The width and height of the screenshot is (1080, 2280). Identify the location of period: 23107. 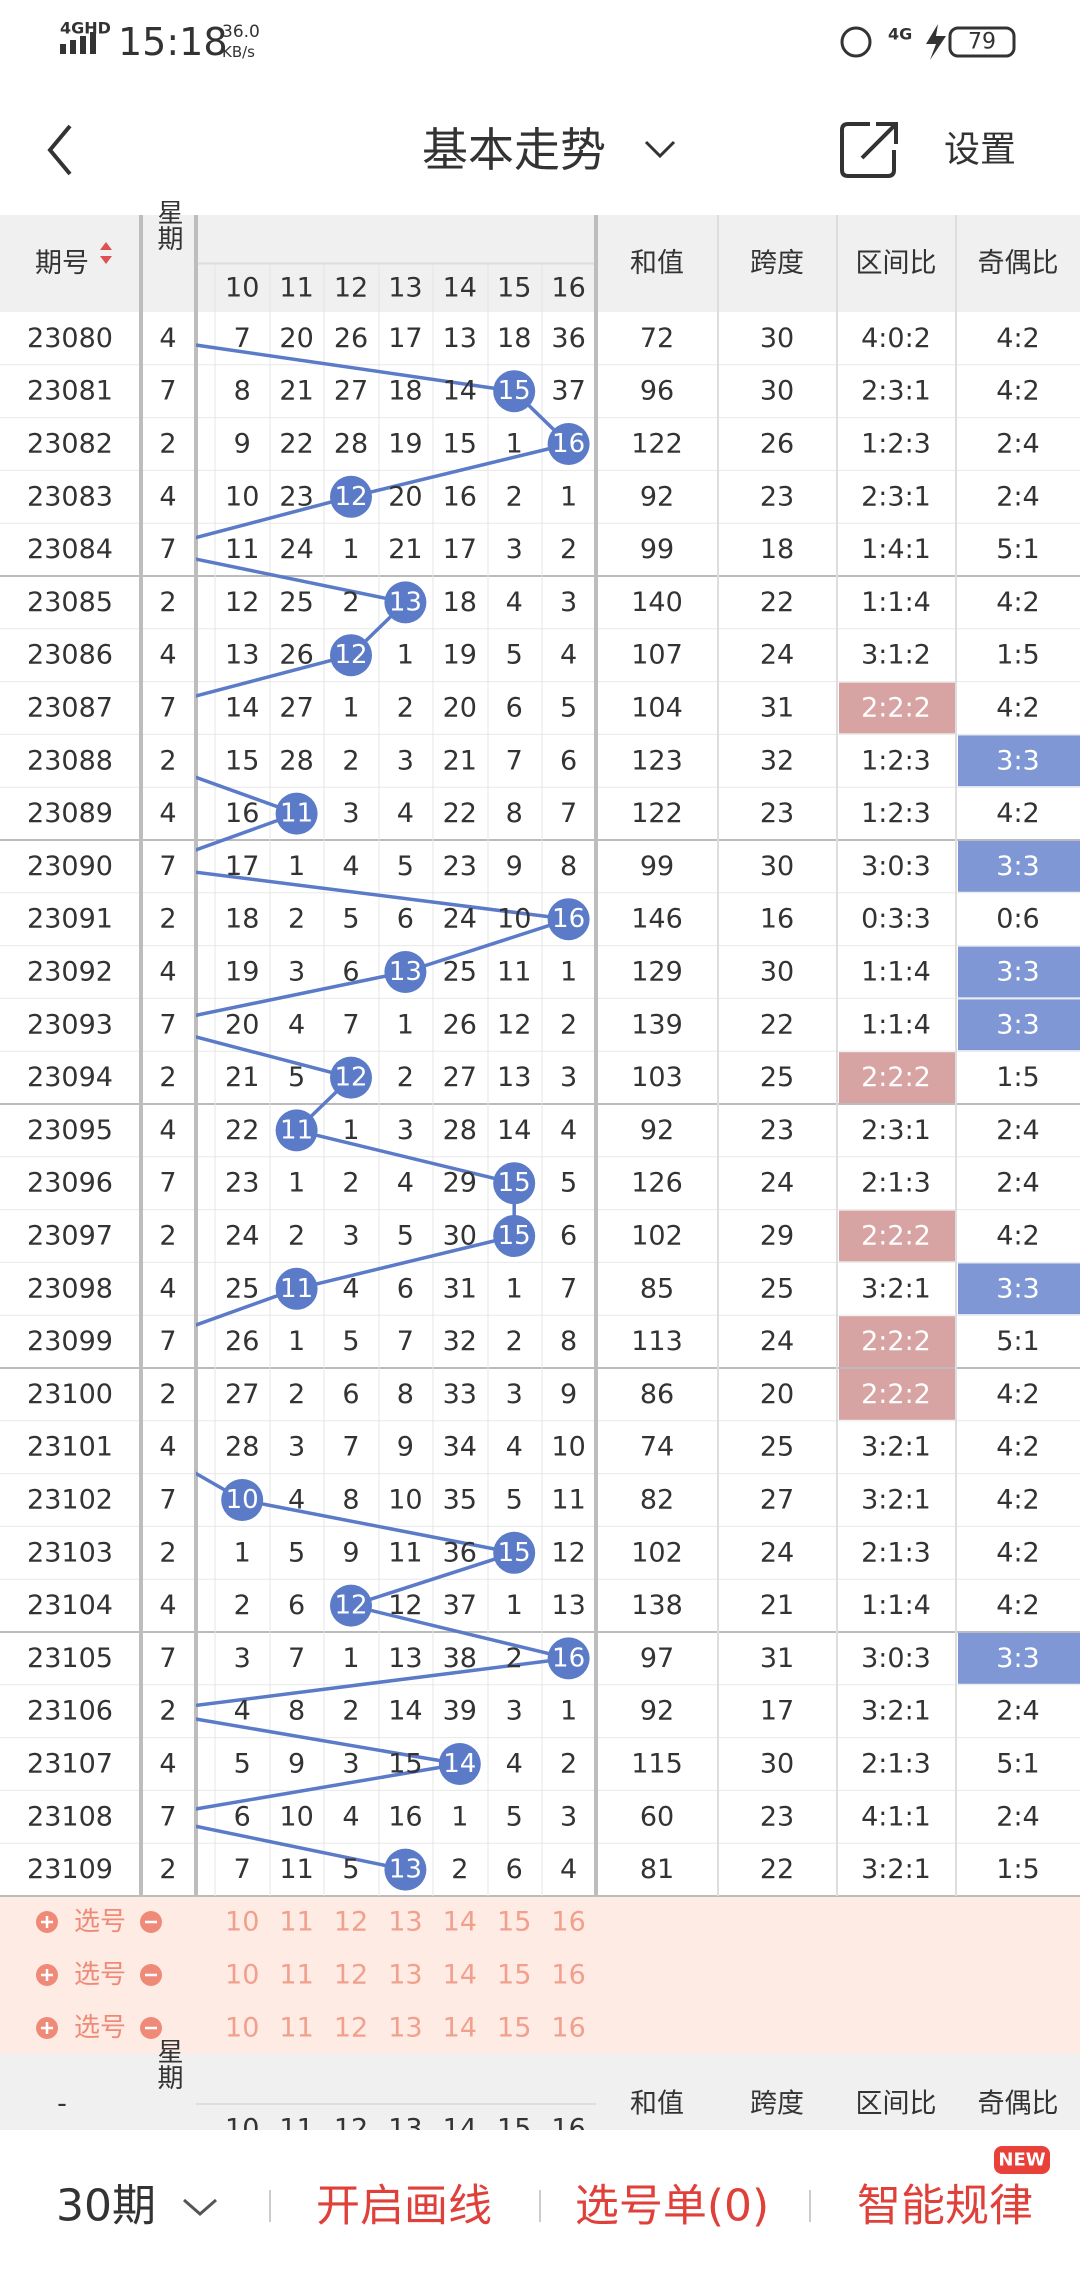
(70, 1764).